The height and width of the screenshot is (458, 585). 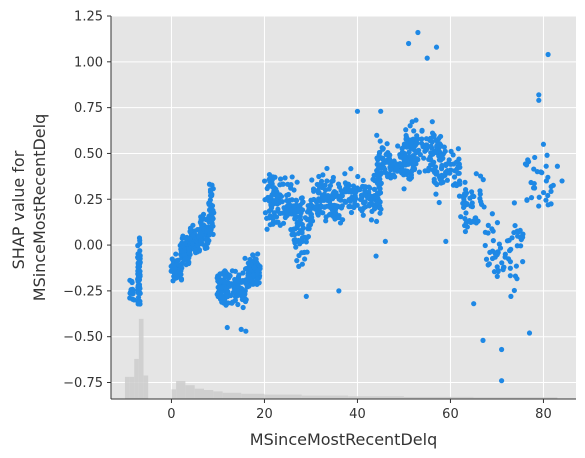 I want to click on x-axis-label: MSinceMostRecentDelq, so click(x=343, y=439).